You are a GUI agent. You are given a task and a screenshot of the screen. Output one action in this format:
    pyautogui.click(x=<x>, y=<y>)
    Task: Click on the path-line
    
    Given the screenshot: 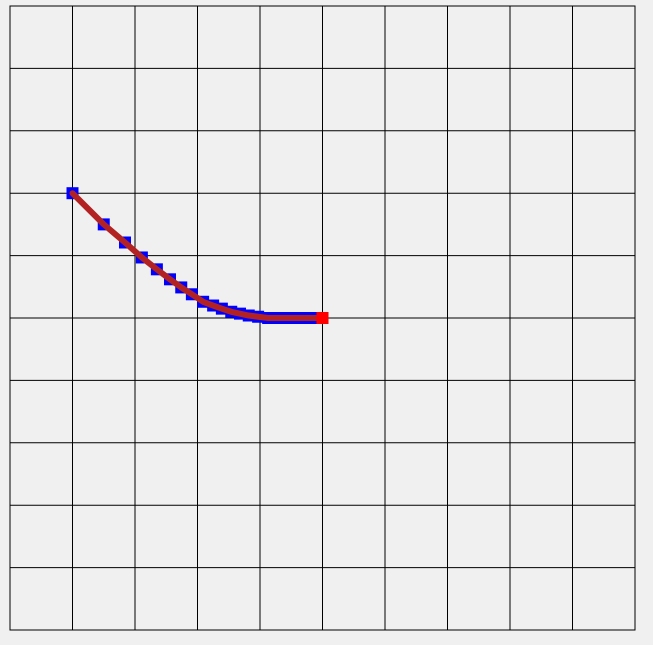 What is the action you would take?
    pyautogui.click(x=194, y=255)
    